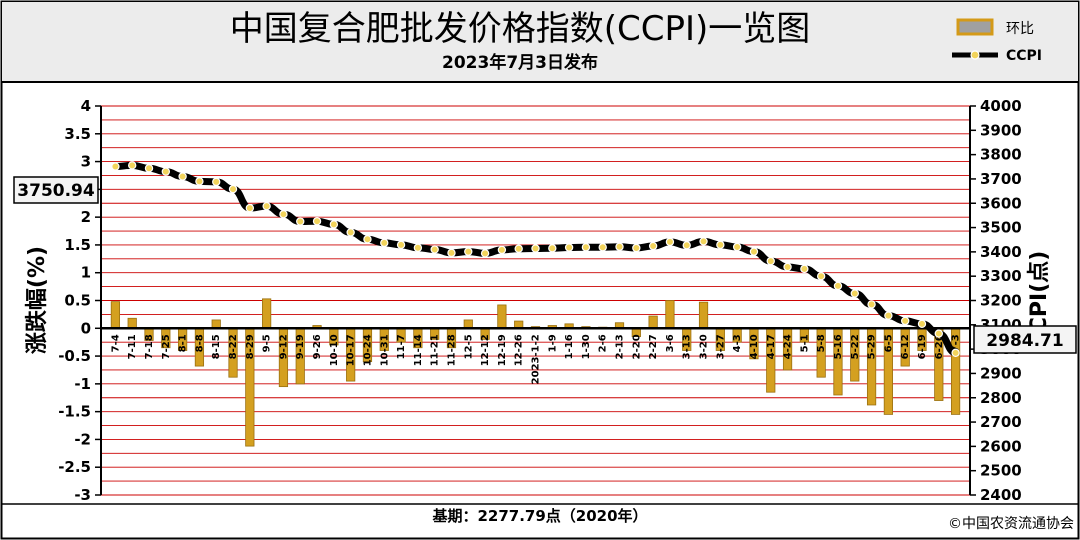  Describe the element at coordinates (74, 412) in the screenshot. I see `left-tick-label: -1.5` at that location.